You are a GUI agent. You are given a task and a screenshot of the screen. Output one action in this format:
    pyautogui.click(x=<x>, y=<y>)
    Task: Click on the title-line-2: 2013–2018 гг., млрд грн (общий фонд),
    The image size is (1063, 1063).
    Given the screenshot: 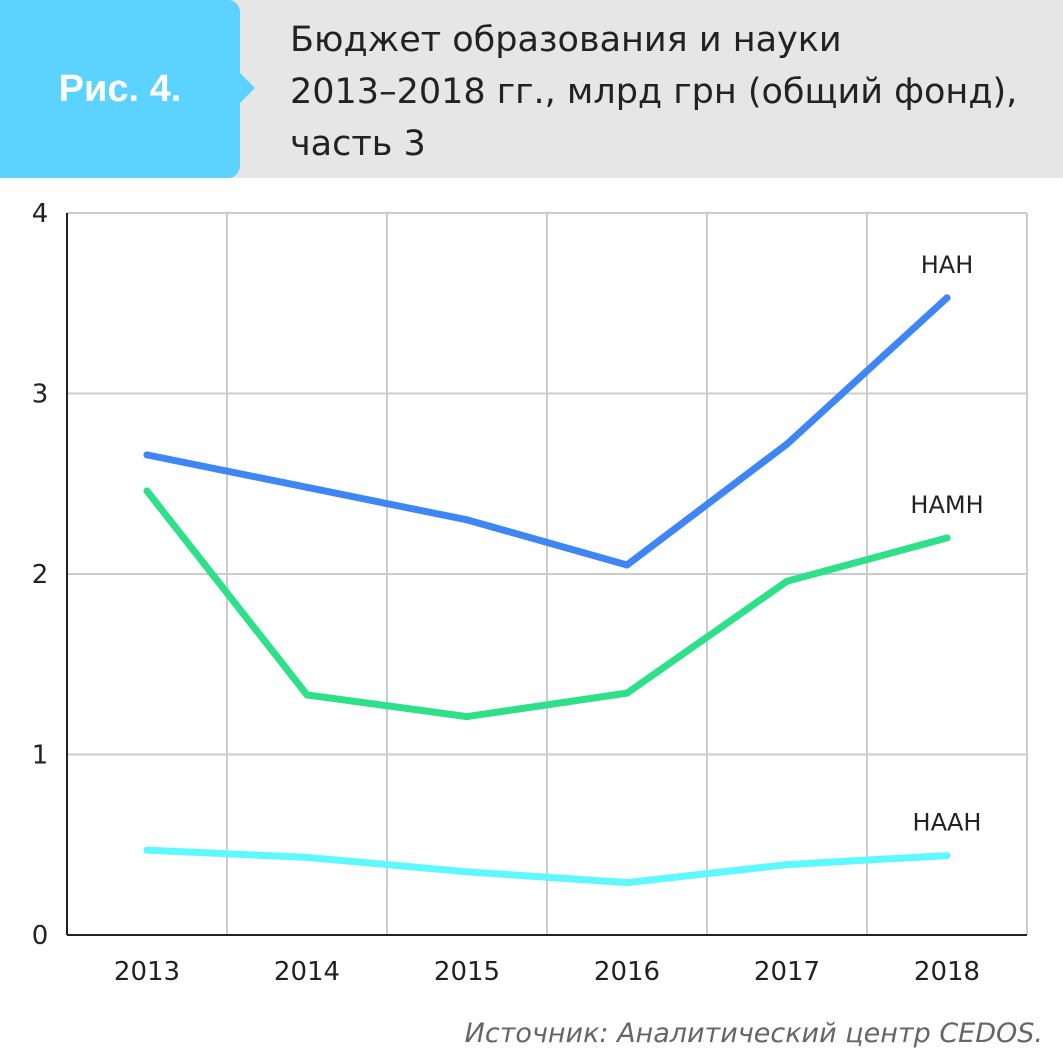 What is the action you would take?
    pyautogui.click(x=654, y=92)
    